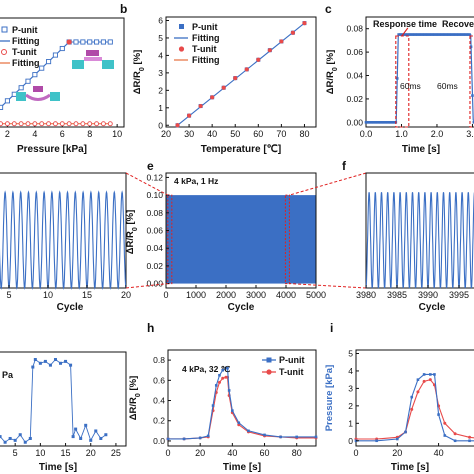 This screenshot has height=474, width=474. I want to click on annotation-label: Pa, so click(8, 375).